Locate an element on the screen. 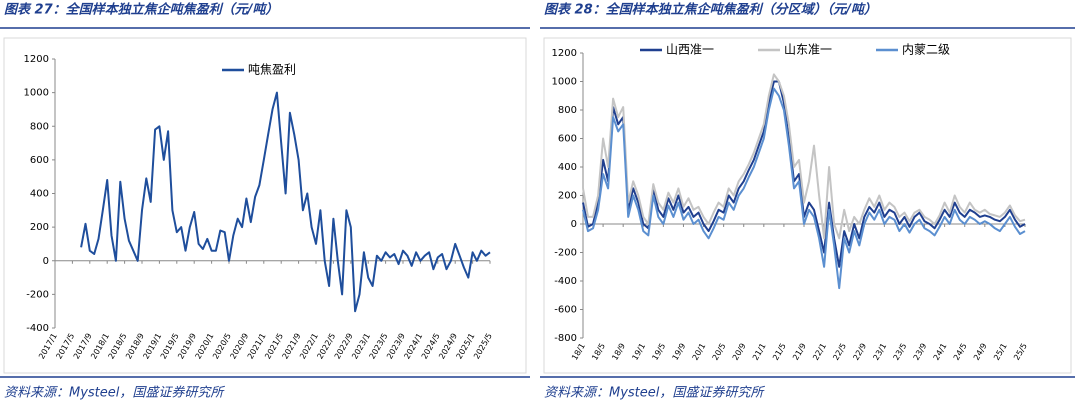 The width and height of the screenshot is (1080, 415). x-tick-label: 23/9 is located at coordinates (920, 352).